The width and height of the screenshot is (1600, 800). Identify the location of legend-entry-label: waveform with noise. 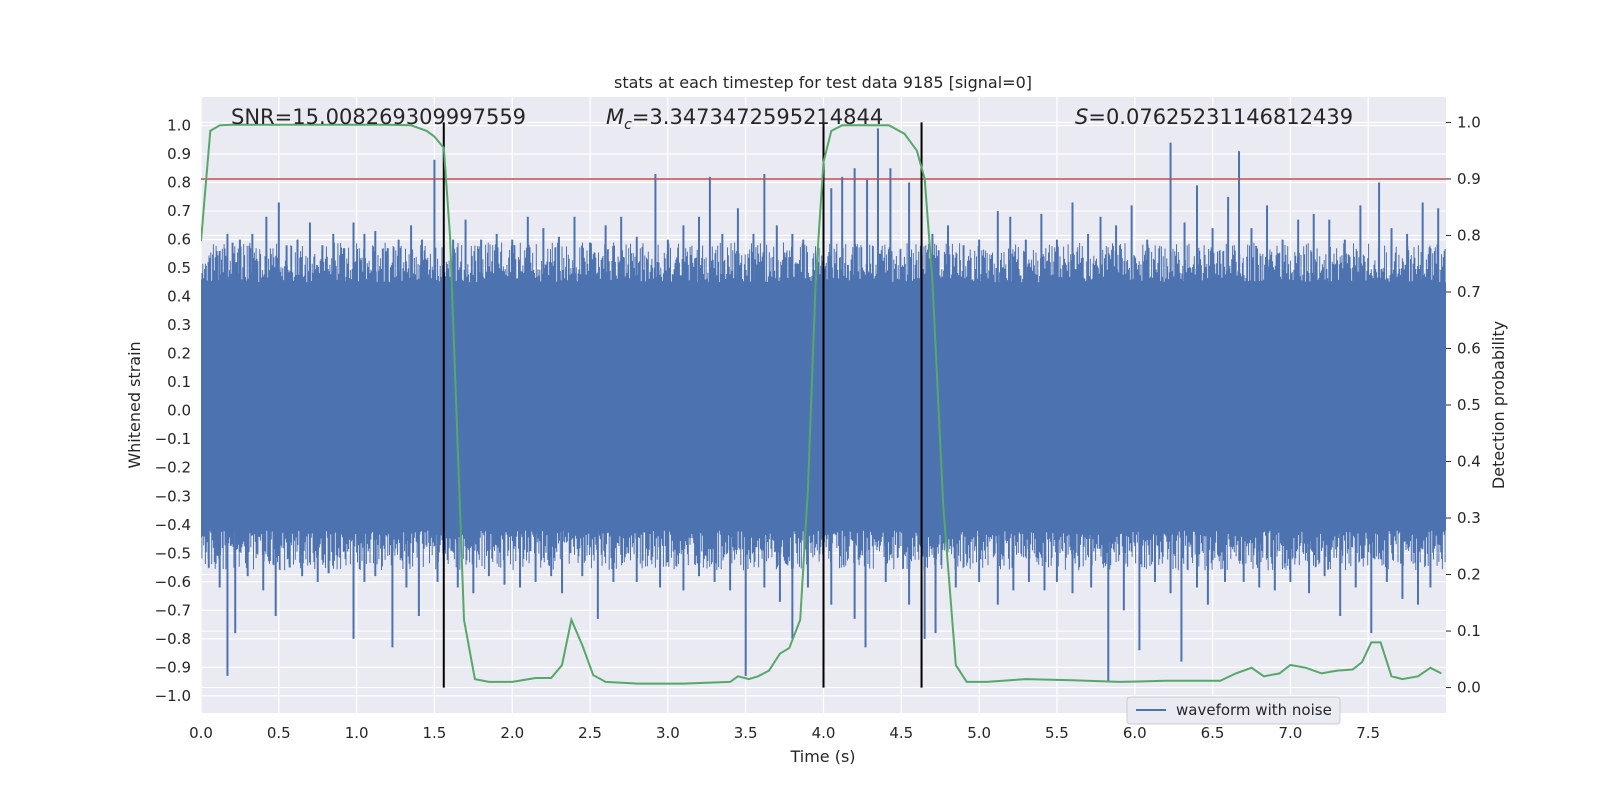
(1254, 710).